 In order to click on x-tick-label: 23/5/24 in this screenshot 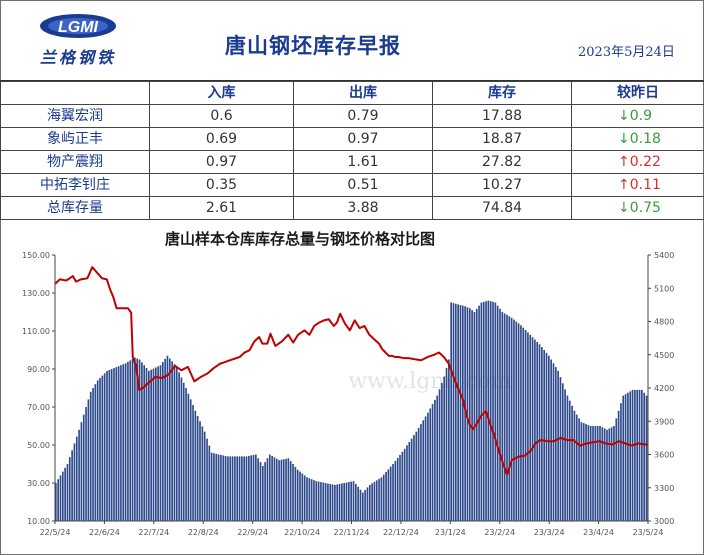, I will do `click(648, 532)`.